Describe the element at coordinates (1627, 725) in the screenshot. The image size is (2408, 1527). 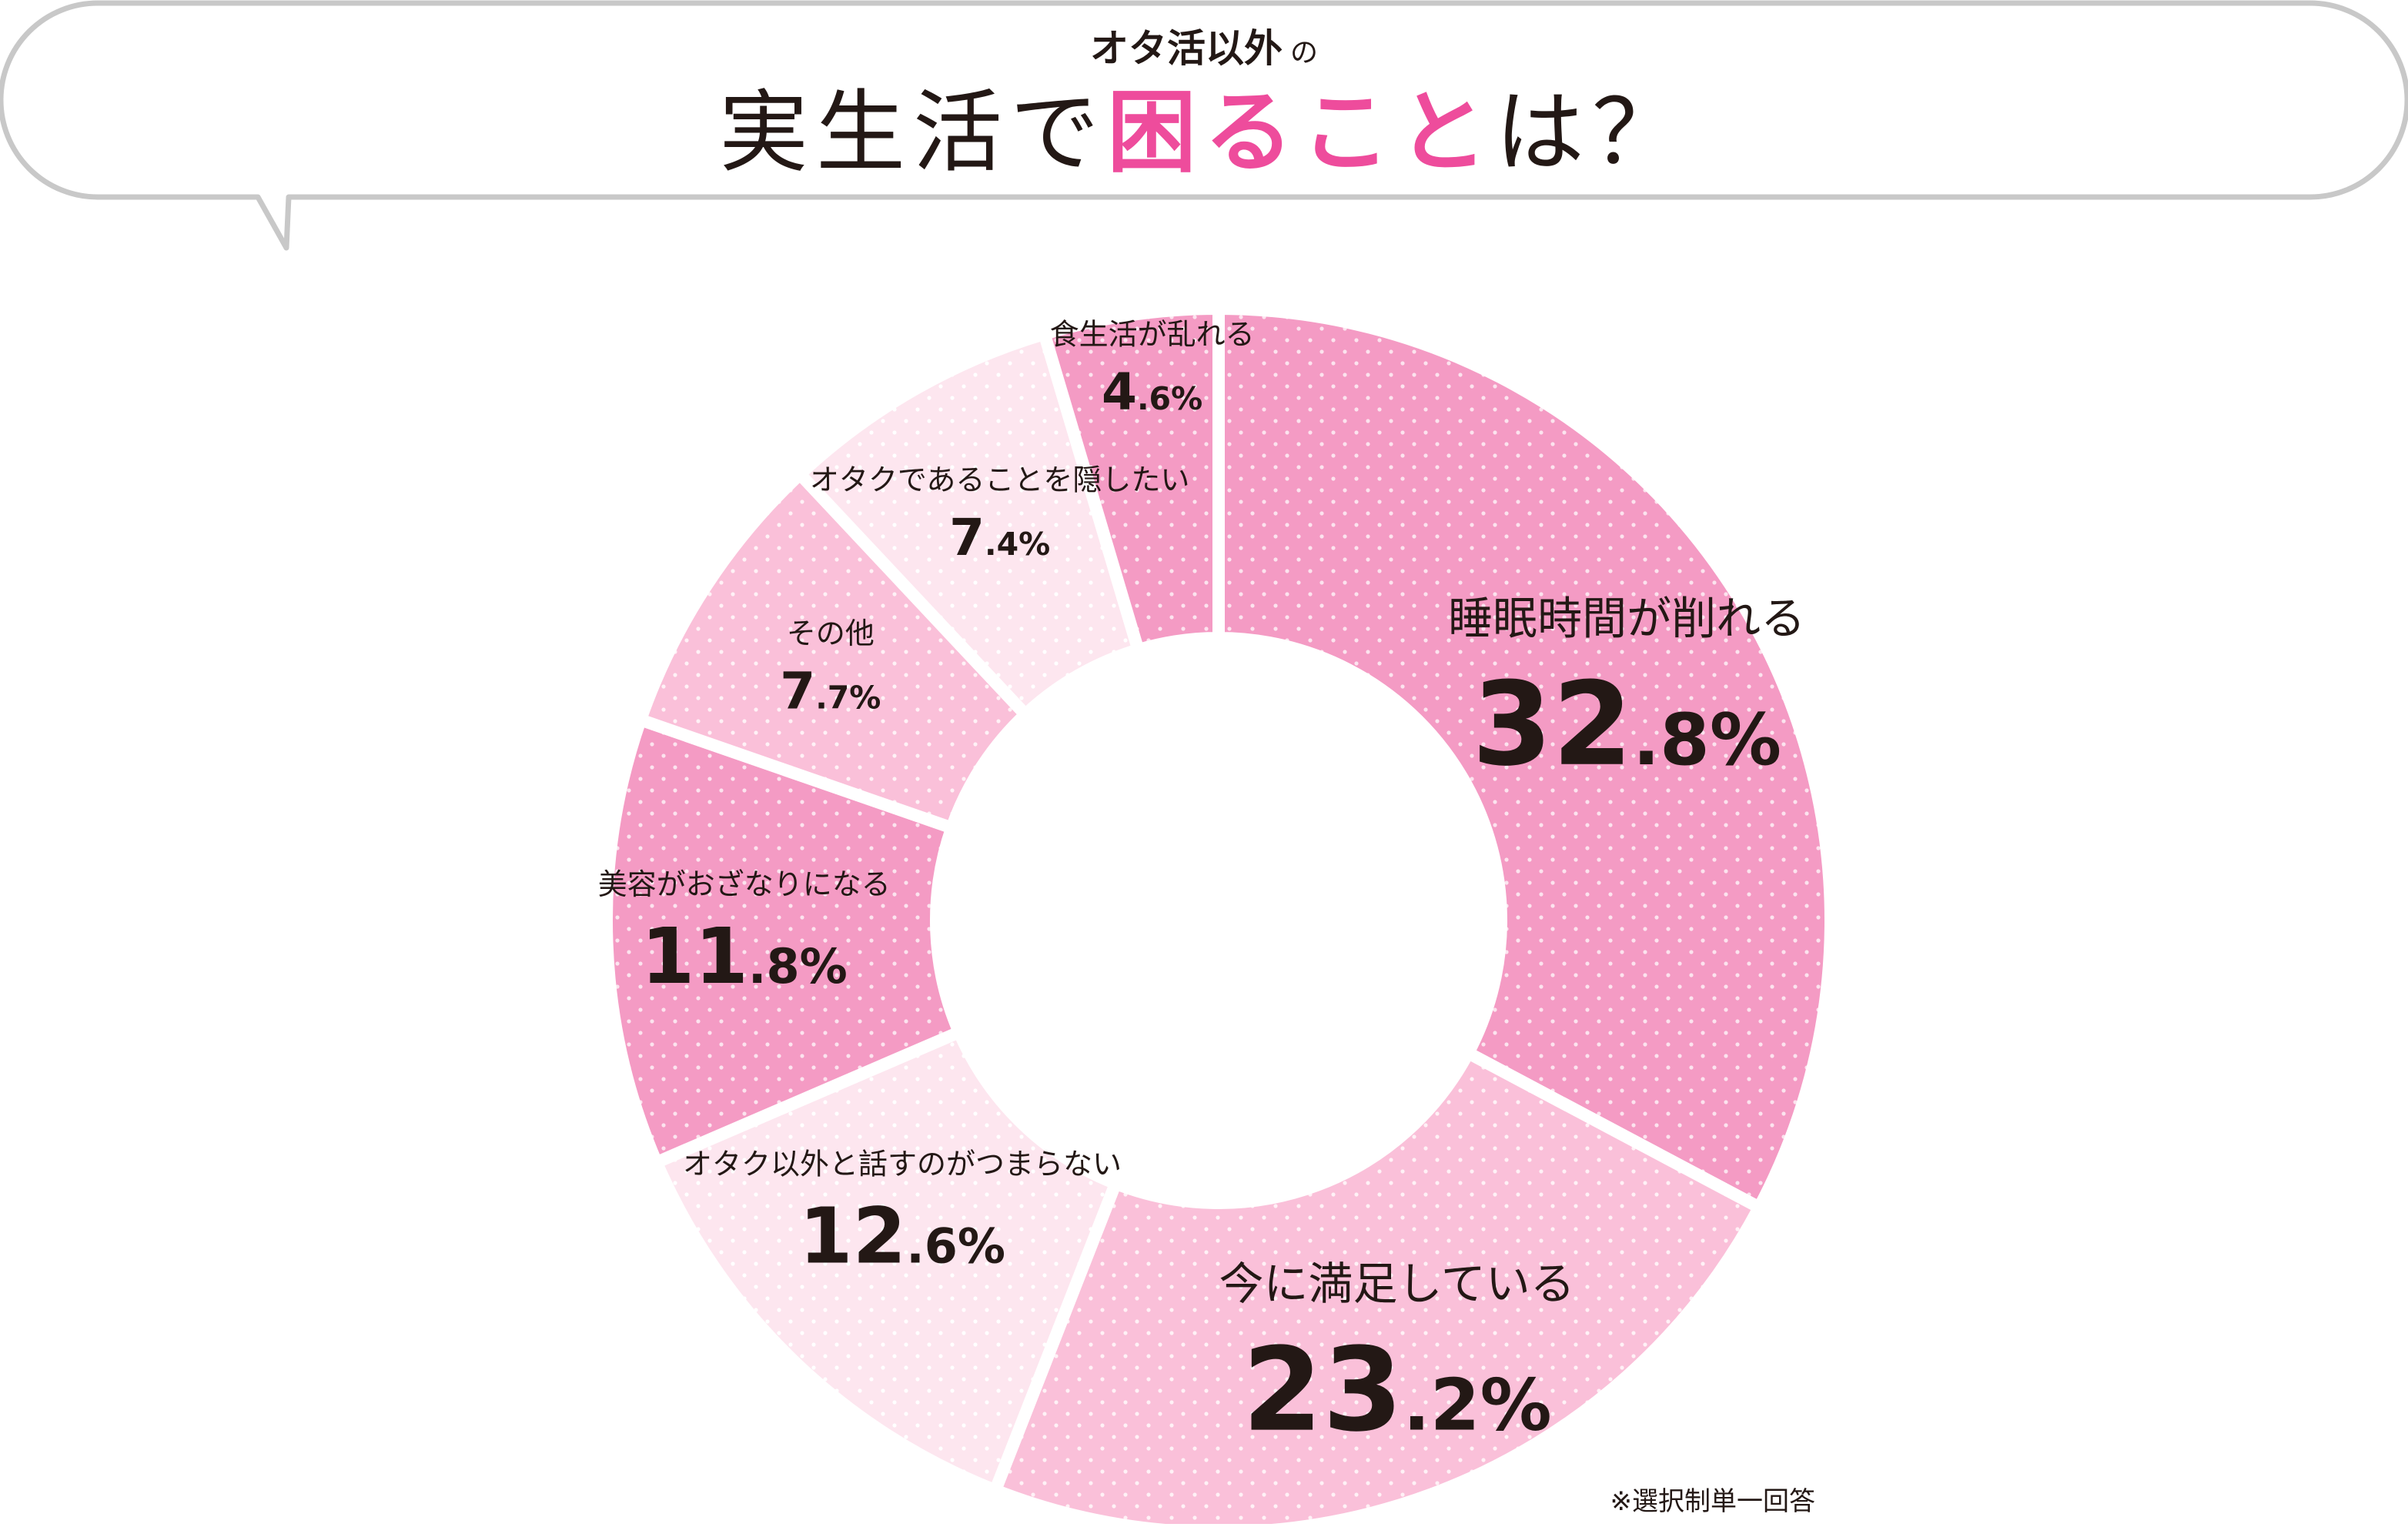
I see `slice-value-1: 32.8%` at that location.